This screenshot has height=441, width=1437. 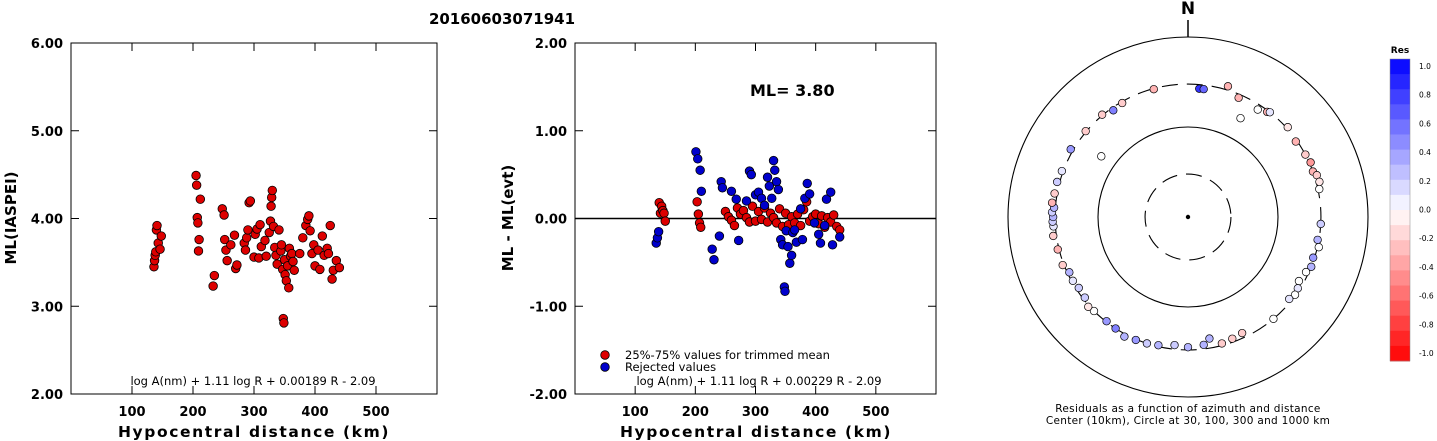 What do you see at coordinates (1425, 181) in the screenshot?
I see `colorbar-tick-label: 0.2` at bounding box center [1425, 181].